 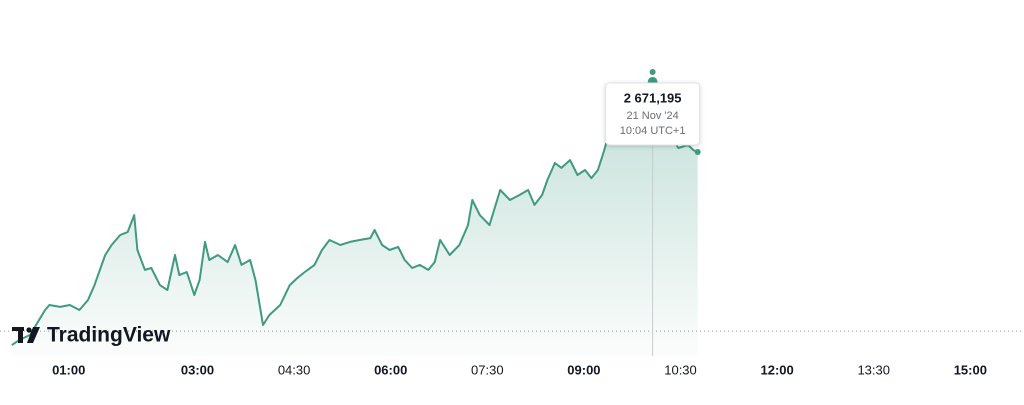 What do you see at coordinates (68, 369) in the screenshot?
I see `x-tick-label: 01:00` at bounding box center [68, 369].